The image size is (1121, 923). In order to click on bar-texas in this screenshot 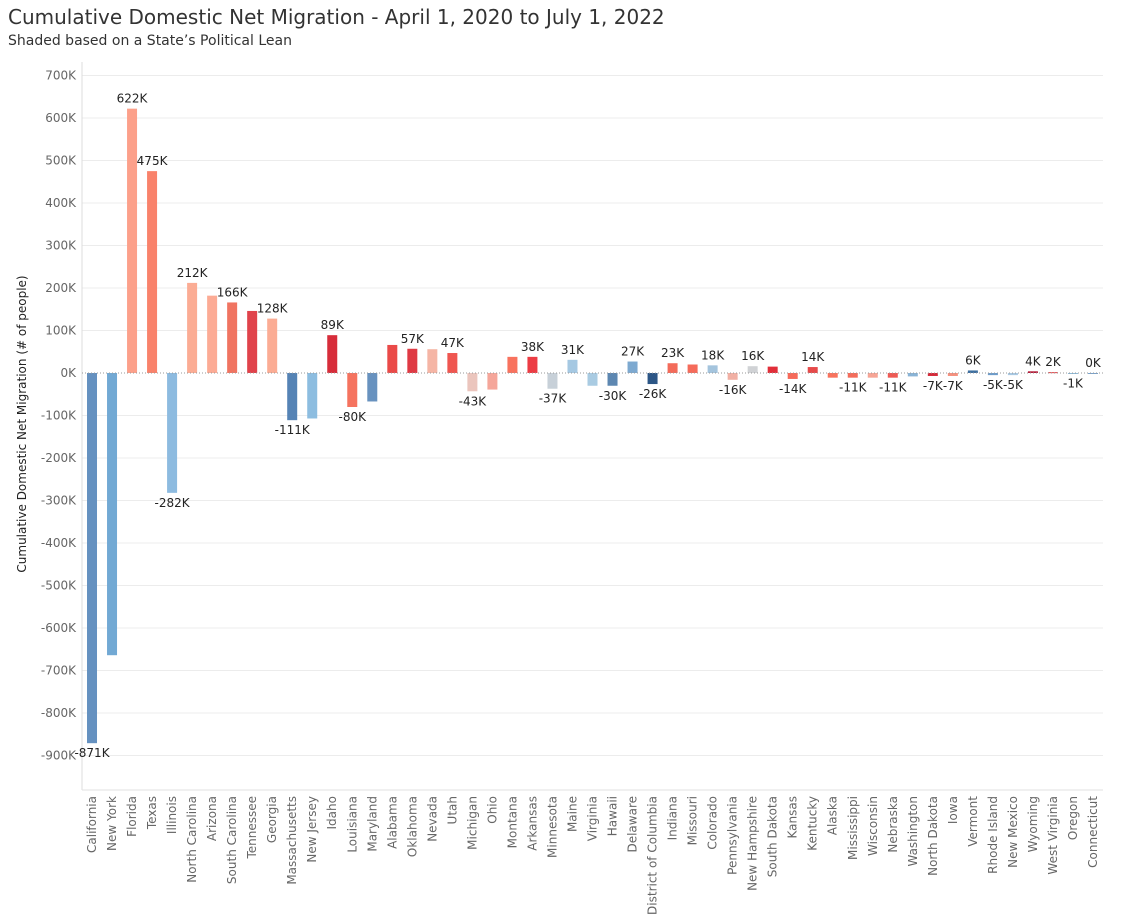, I will do `click(152, 272)`.